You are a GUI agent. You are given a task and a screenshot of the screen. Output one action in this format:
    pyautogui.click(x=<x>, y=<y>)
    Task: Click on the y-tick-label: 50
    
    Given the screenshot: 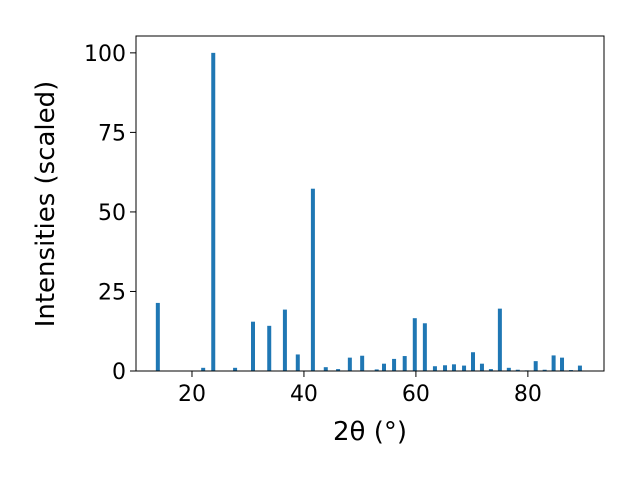 What is the action you would take?
    pyautogui.click(x=112, y=213)
    